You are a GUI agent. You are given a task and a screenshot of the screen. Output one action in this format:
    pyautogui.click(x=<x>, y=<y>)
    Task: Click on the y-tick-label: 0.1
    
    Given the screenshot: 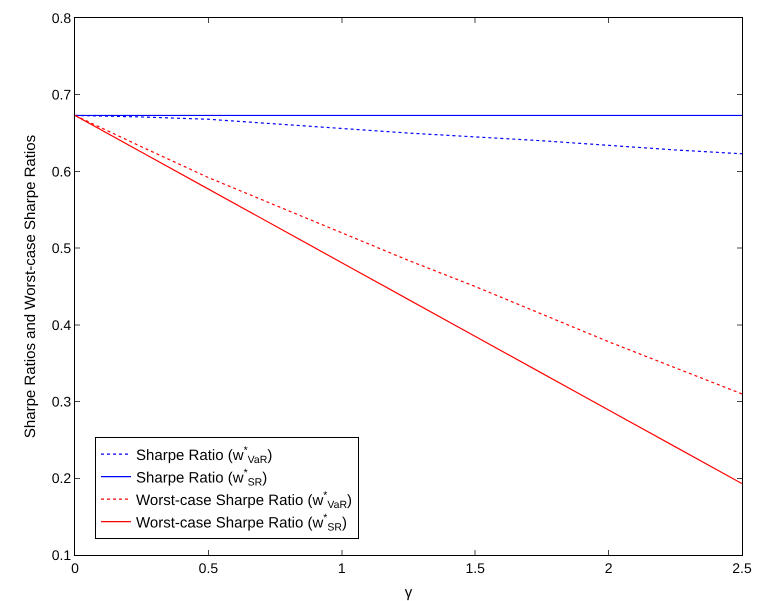 What is the action you would take?
    pyautogui.click(x=62, y=554)
    